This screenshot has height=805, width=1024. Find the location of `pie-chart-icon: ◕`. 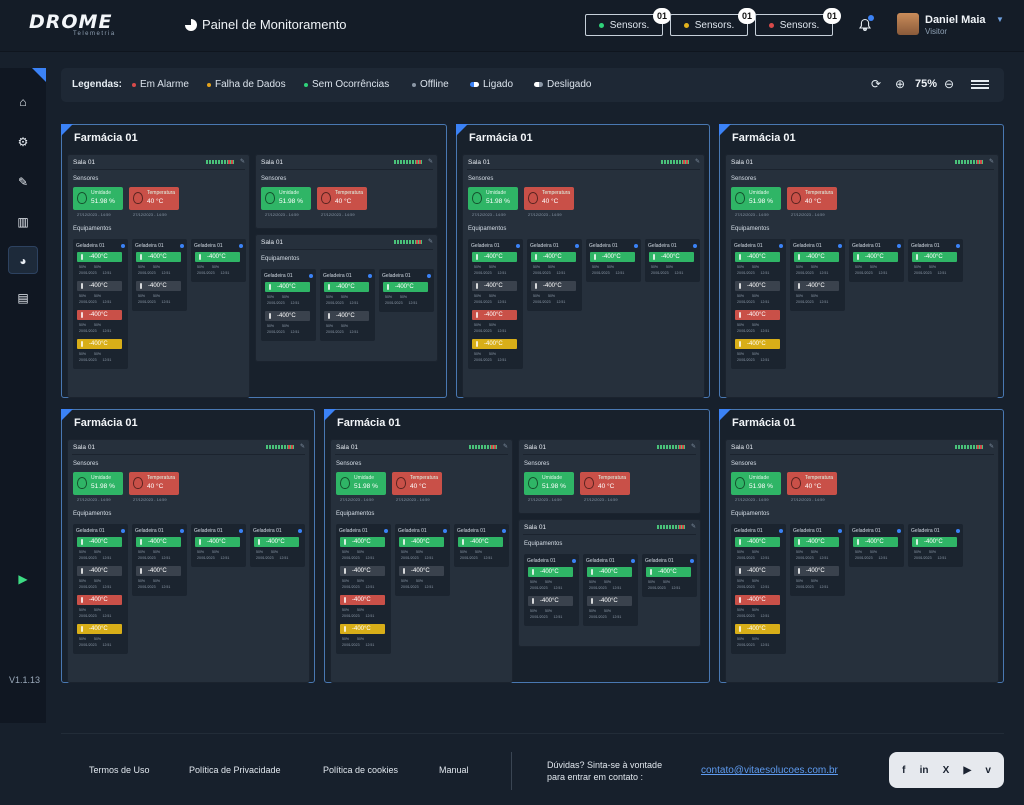

pie-chart-icon: ◕ is located at coordinates (23, 261).